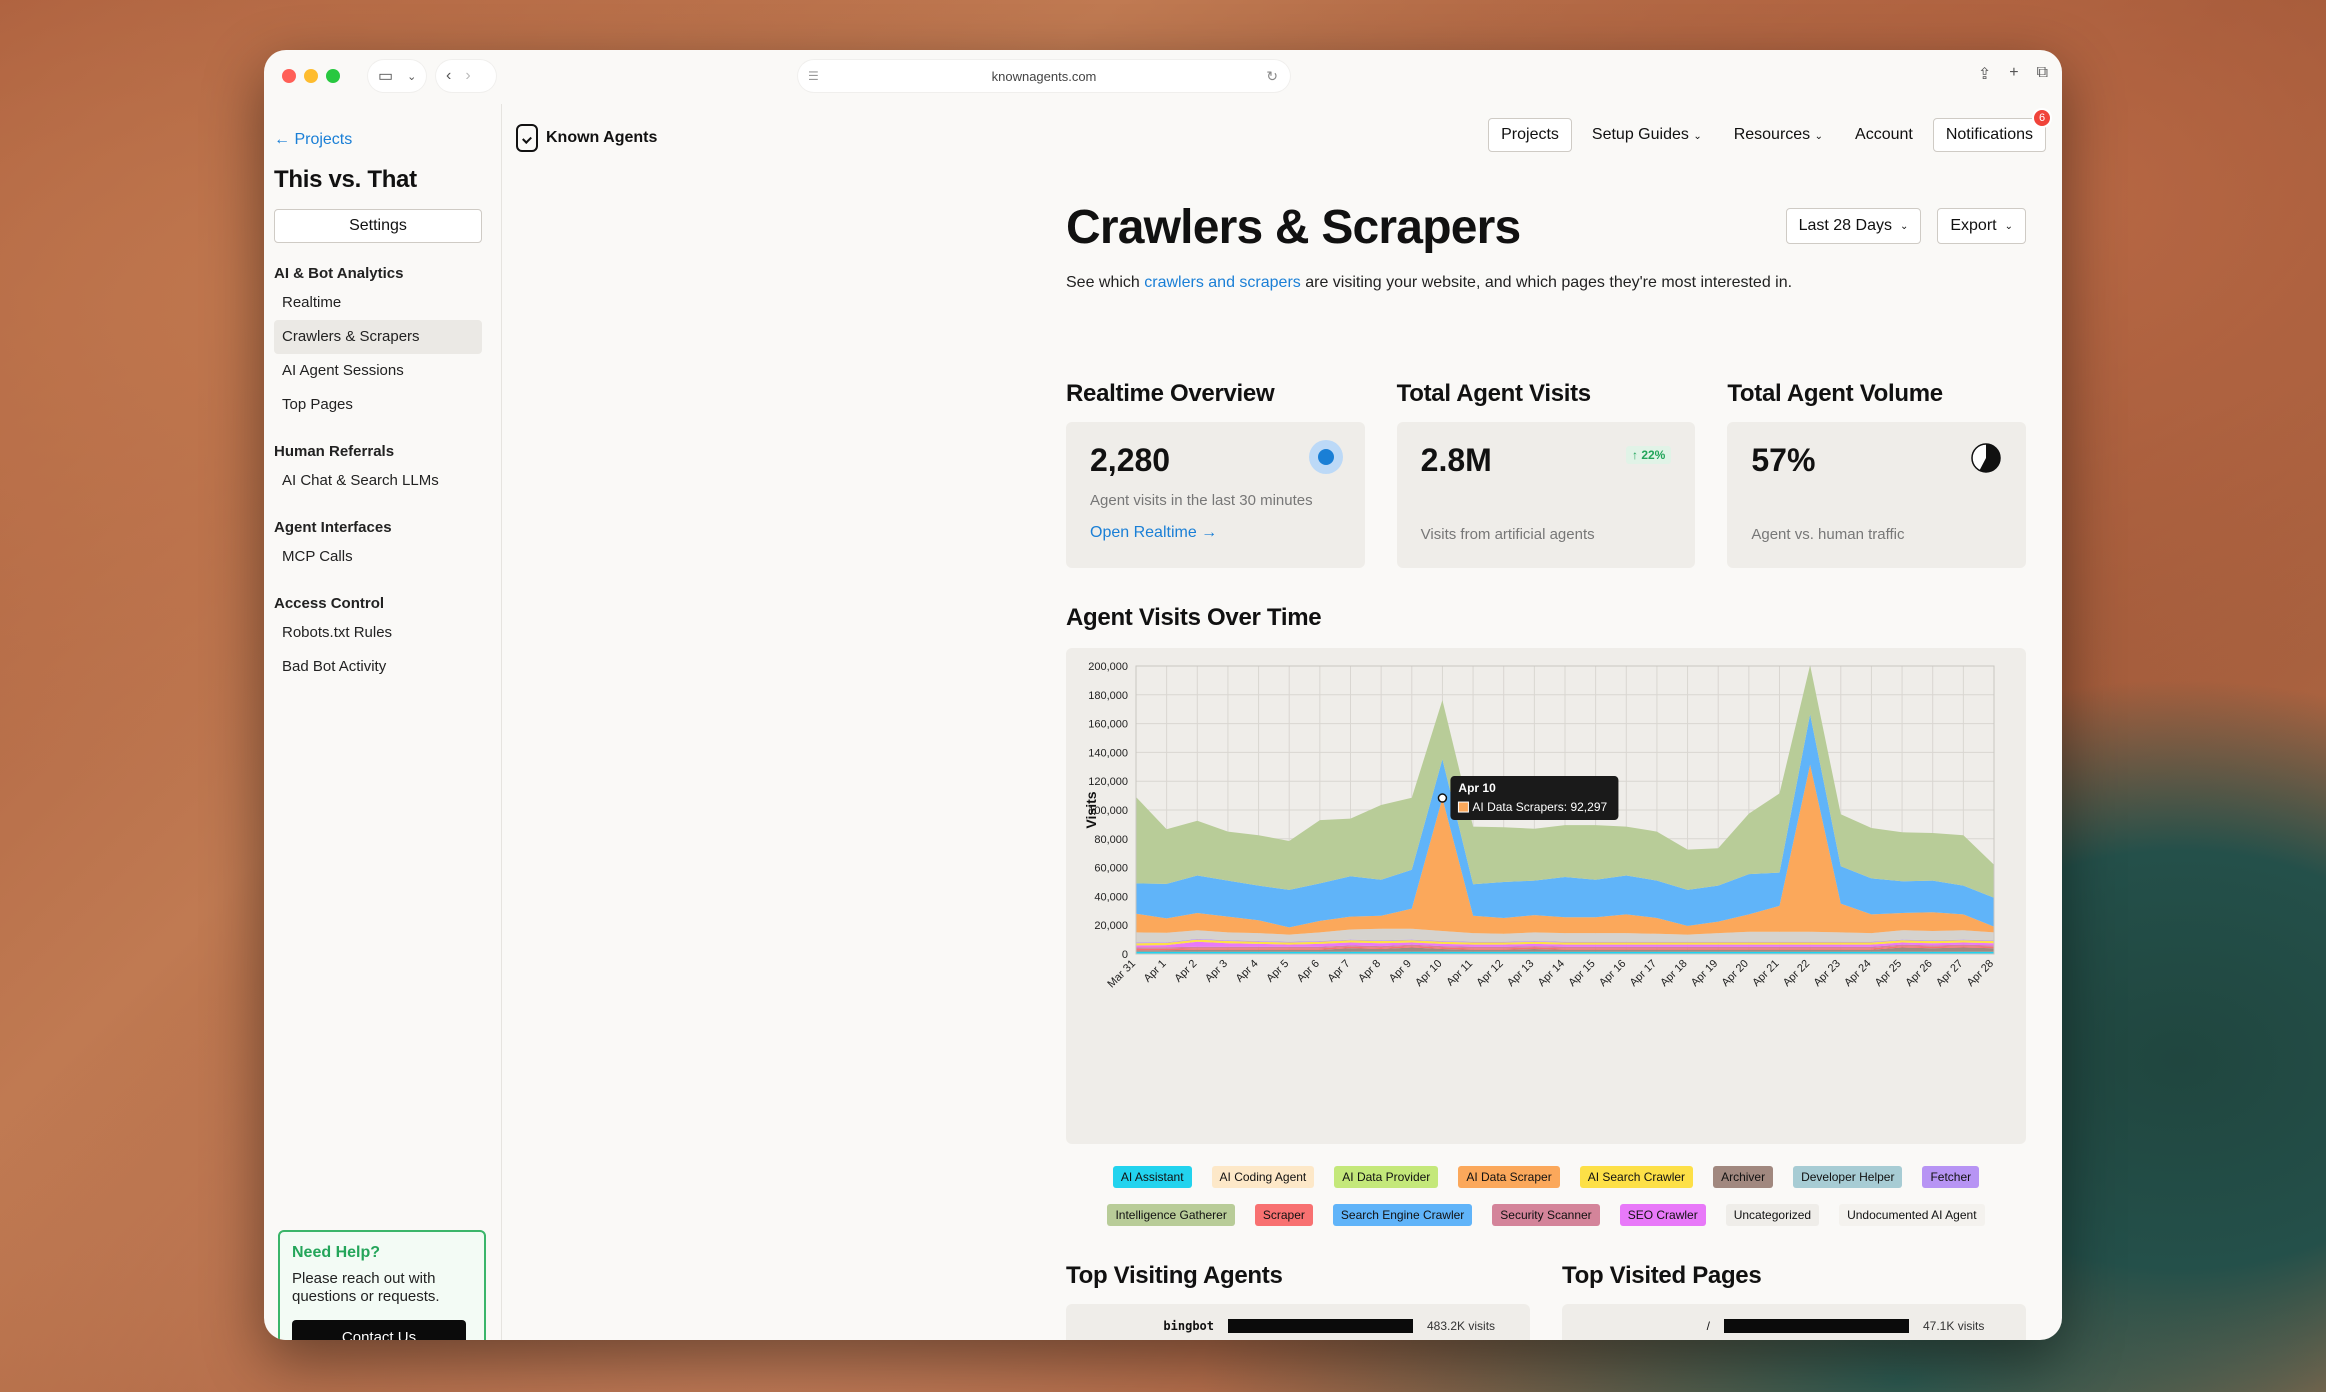 This screenshot has height=1392, width=2326. What do you see at coordinates (317, 556) in the screenshot?
I see `sidebar-item-mcp-calls: MCP Calls` at bounding box center [317, 556].